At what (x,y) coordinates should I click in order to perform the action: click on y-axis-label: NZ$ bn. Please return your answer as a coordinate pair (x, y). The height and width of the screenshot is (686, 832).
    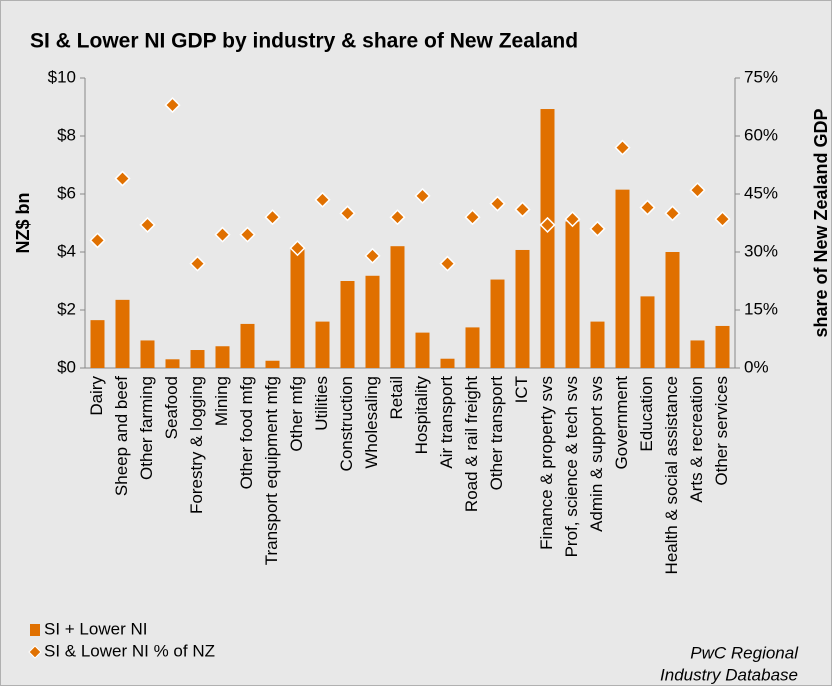
    Looking at the image, I should click on (23, 223).